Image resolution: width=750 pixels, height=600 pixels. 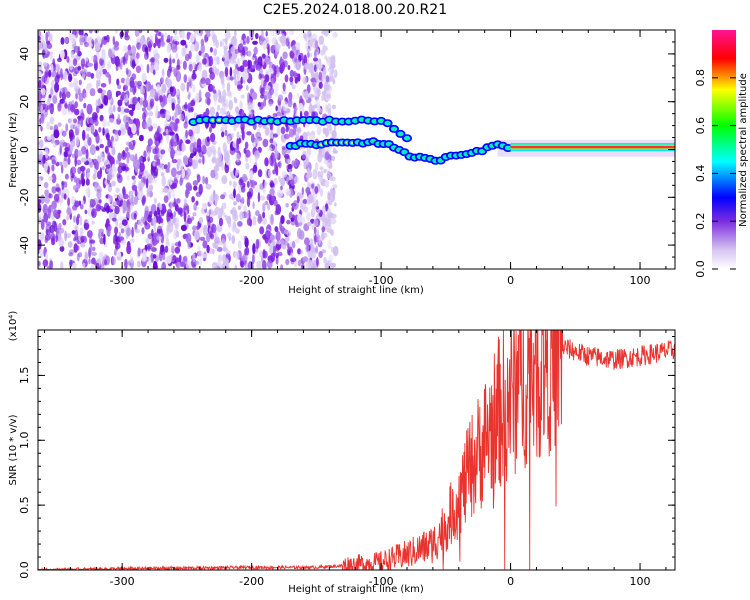 I want to click on snr-y-multiplier: (x10⁴), so click(x=13, y=326).